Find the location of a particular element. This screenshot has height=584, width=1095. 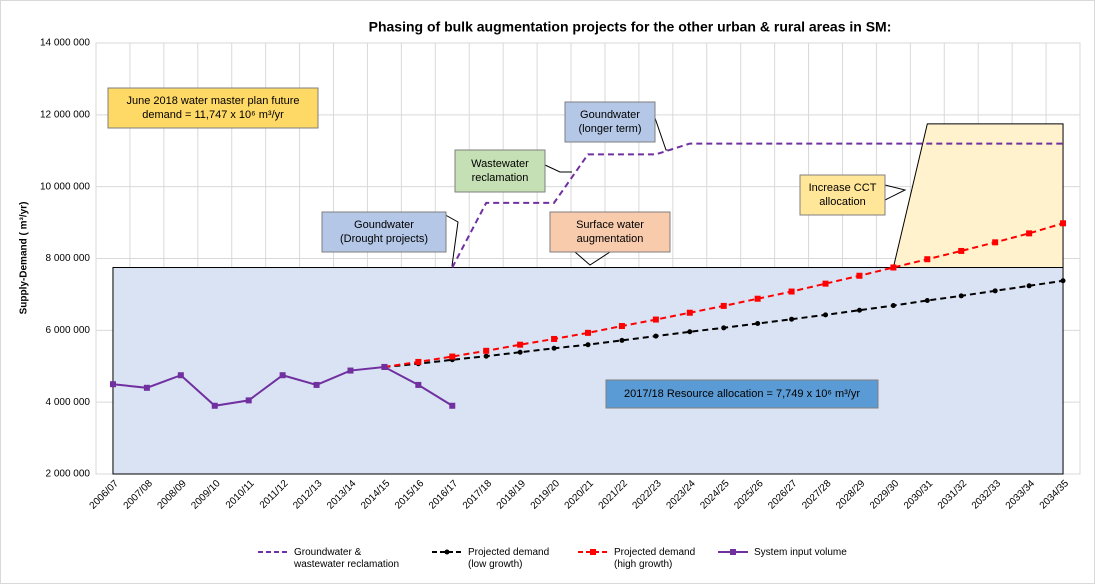

legend-label: Projected demand (high growth) is located at coordinates (654, 558).